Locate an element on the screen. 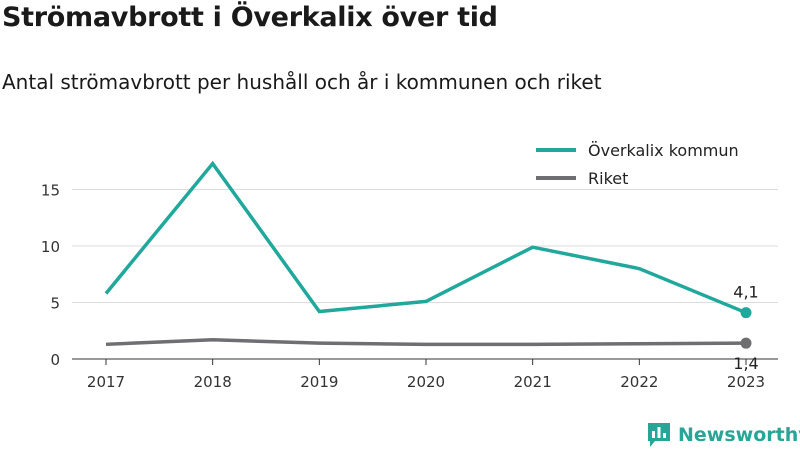 The height and width of the screenshot is (450, 800). x-tick-label: 2022 is located at coordinates (639, 382).